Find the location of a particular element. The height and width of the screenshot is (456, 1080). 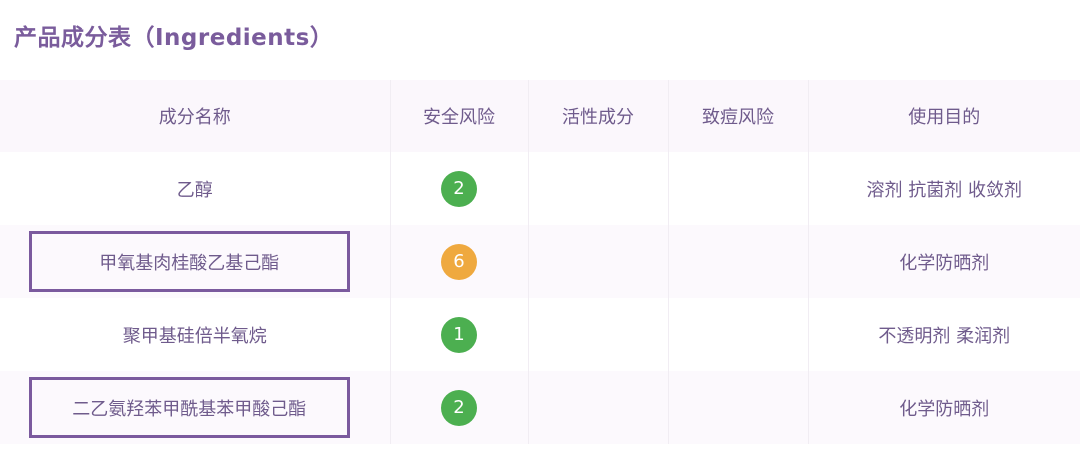

column-header-name: 成分名称 is located at coordinates (195, 116).